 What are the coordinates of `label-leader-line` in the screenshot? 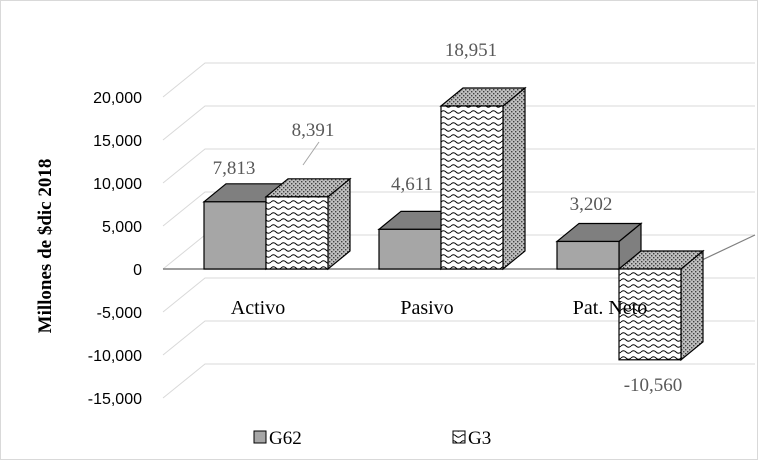 It's located at (311, 153).